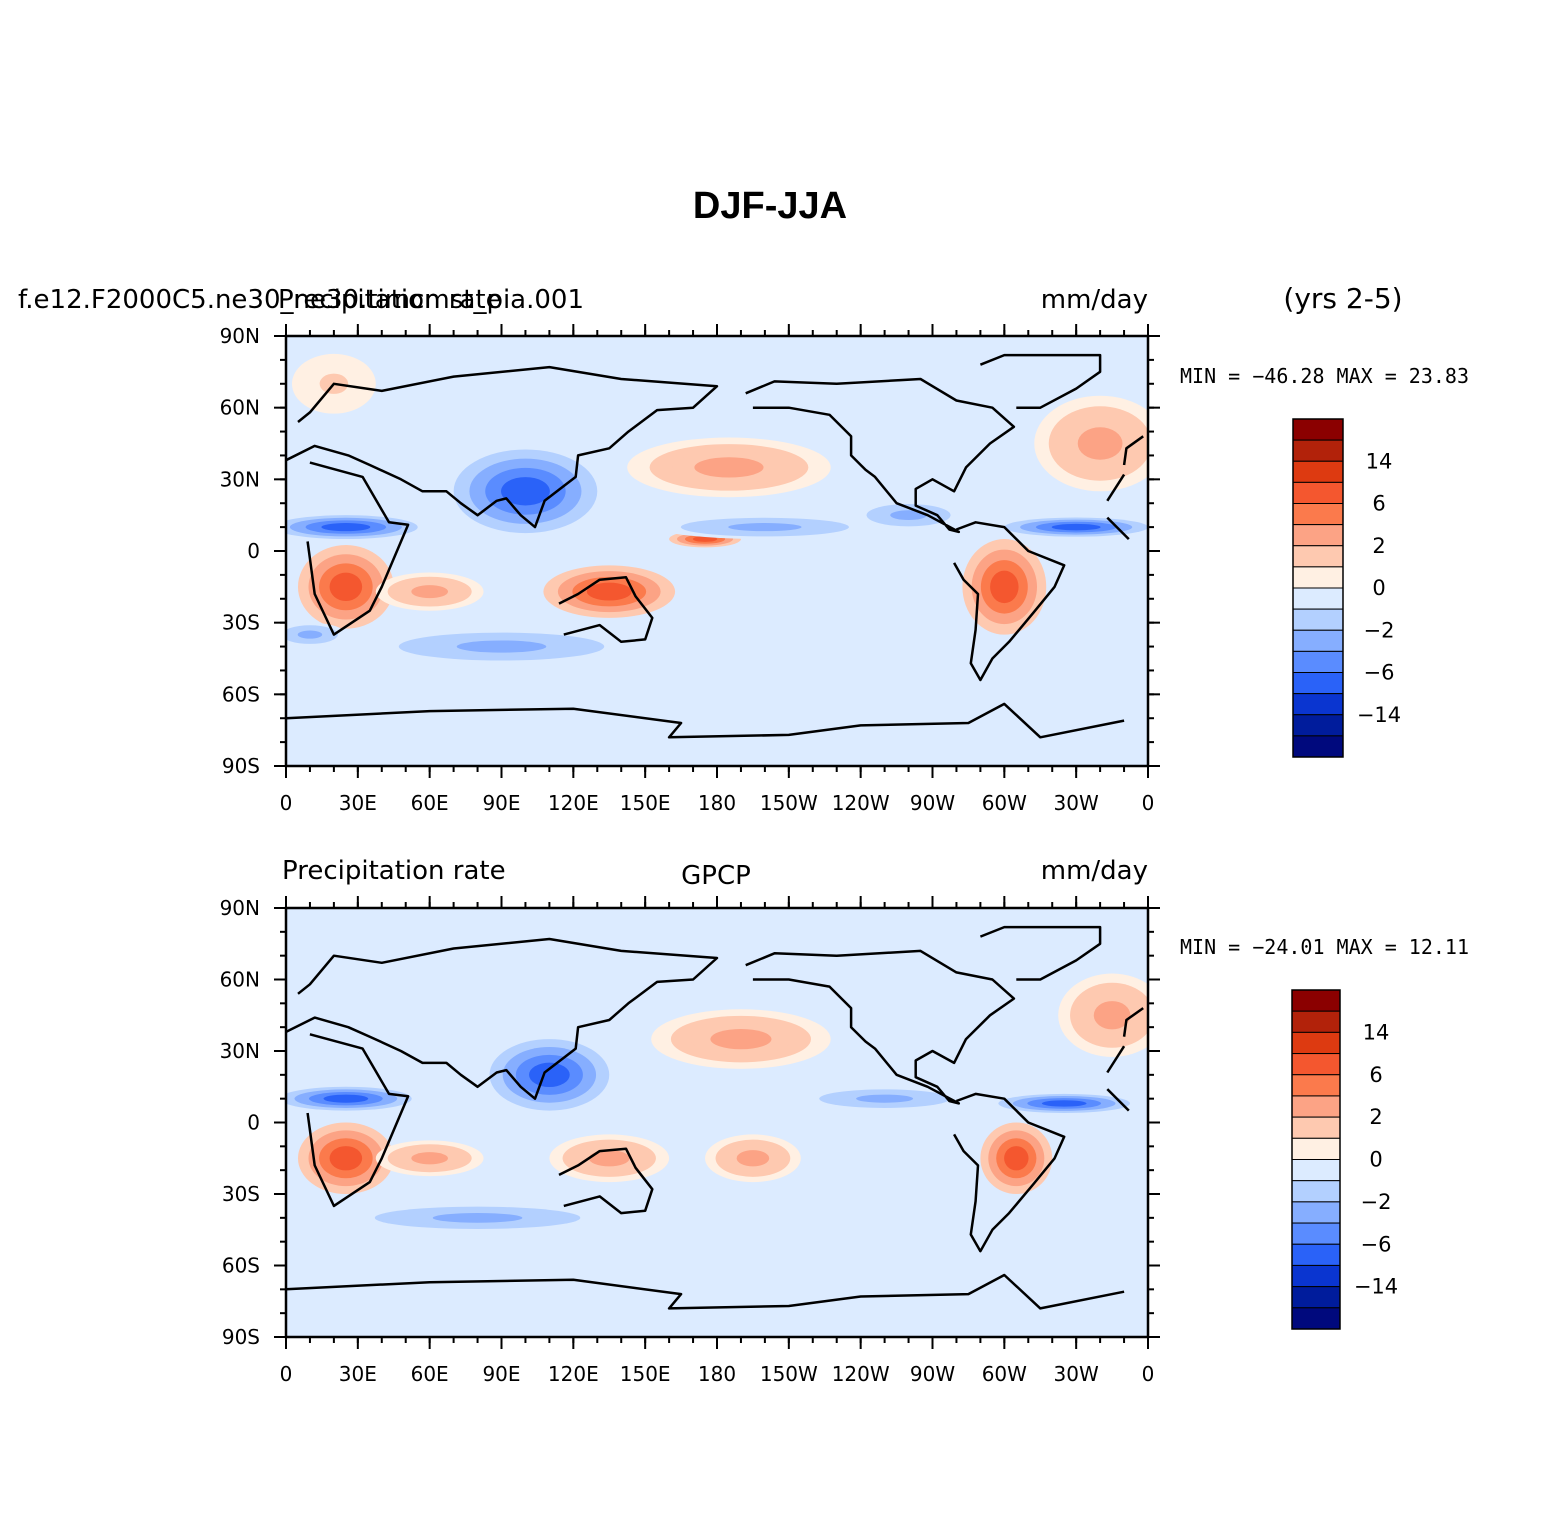  I want to click on x-tick-label: 60E, so click(430, 803).